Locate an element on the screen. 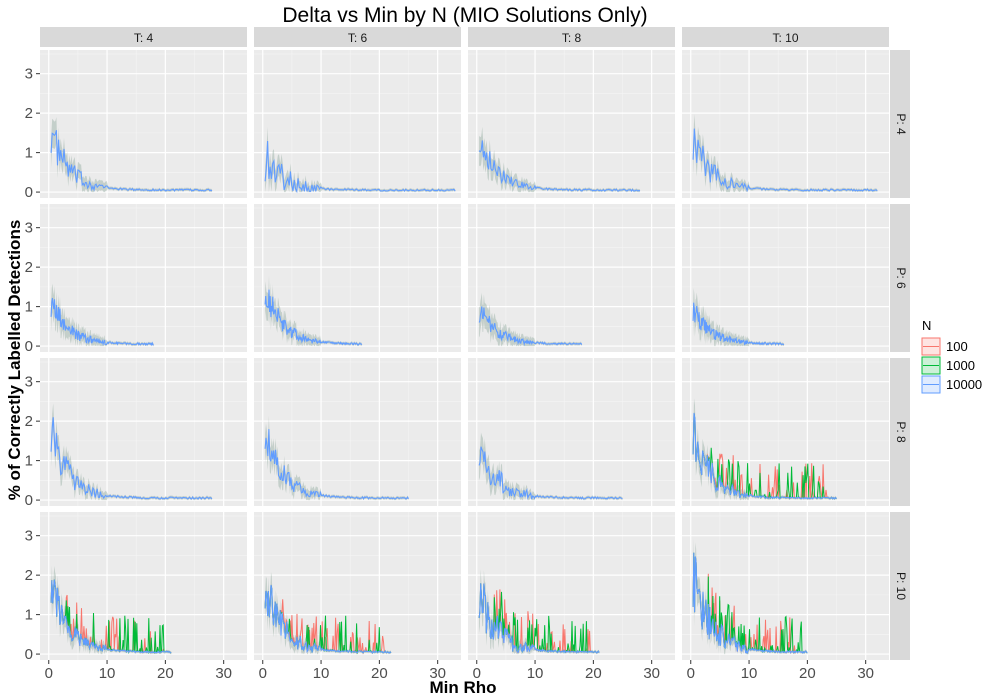 The image size is (1000, 700). chart-title: Delta vs Min by N (MIO Solutions Only) is located at coordinates (464, 15).